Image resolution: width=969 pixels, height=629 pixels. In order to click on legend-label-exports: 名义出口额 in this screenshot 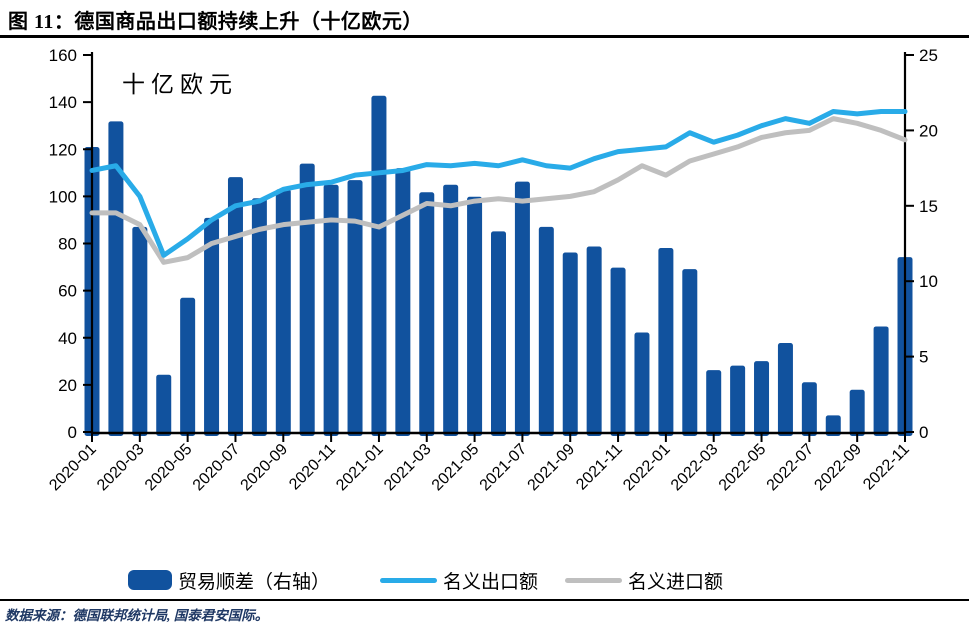, I will do `click(491, 582)`.